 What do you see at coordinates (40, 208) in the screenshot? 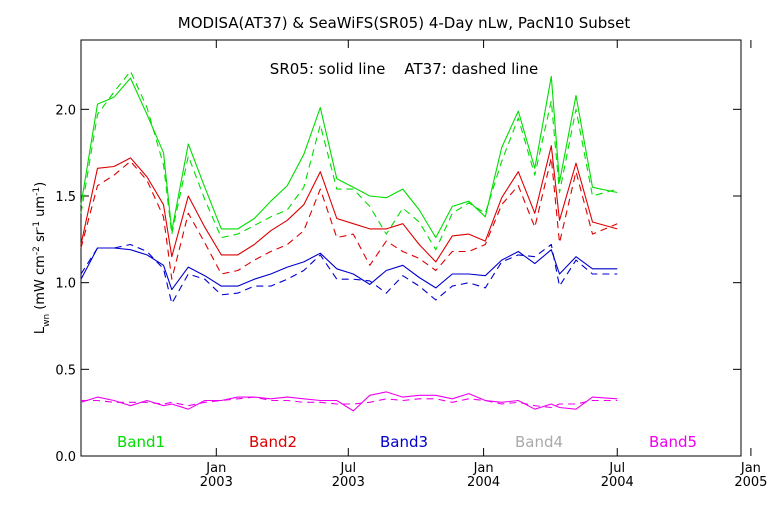
I see `y-label-mid2: um` at bounding box center [40, 208].